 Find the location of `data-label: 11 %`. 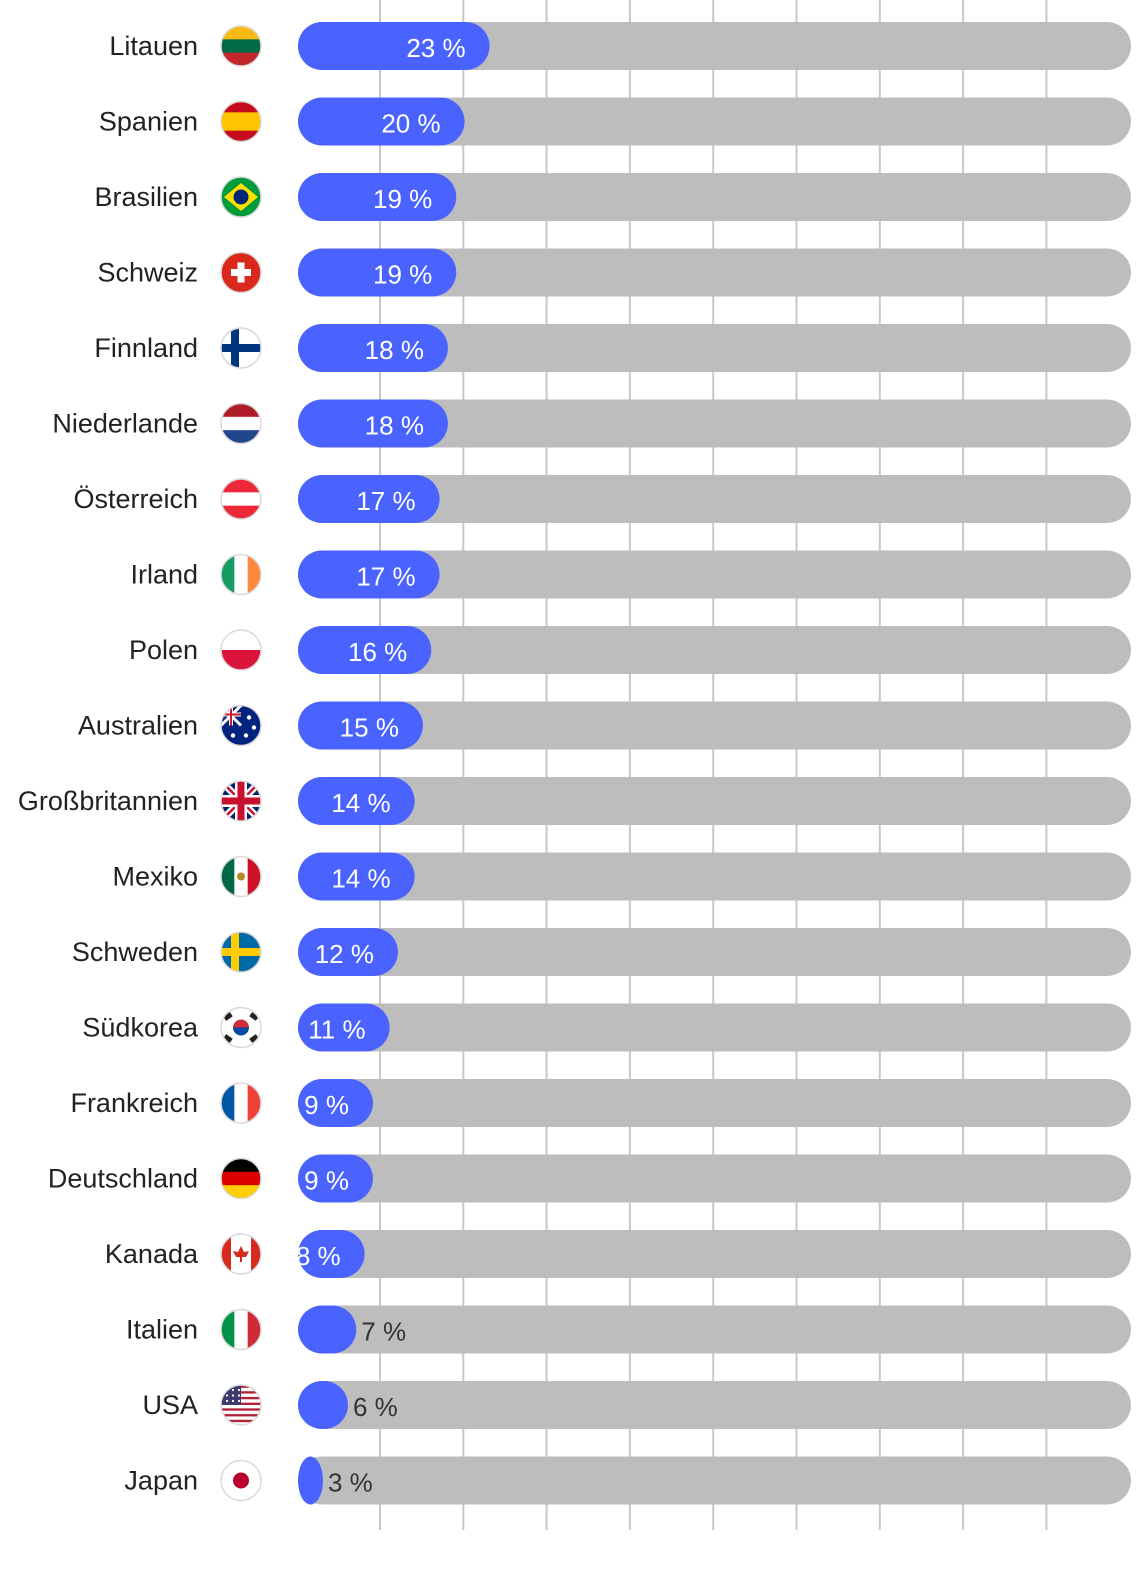

data-label: 11 % is located at coordinates (336, 1030).